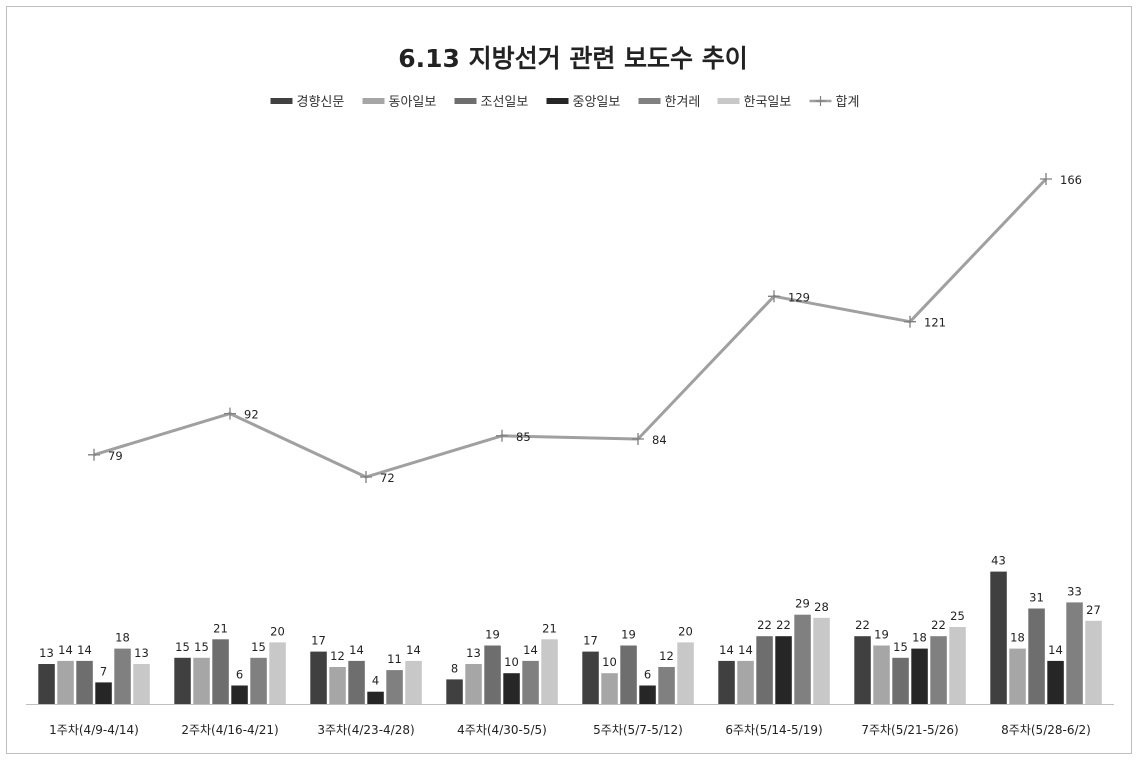  I want to click on x-tick-label: 8주차(5/28-6/2), so click(1046, 730).